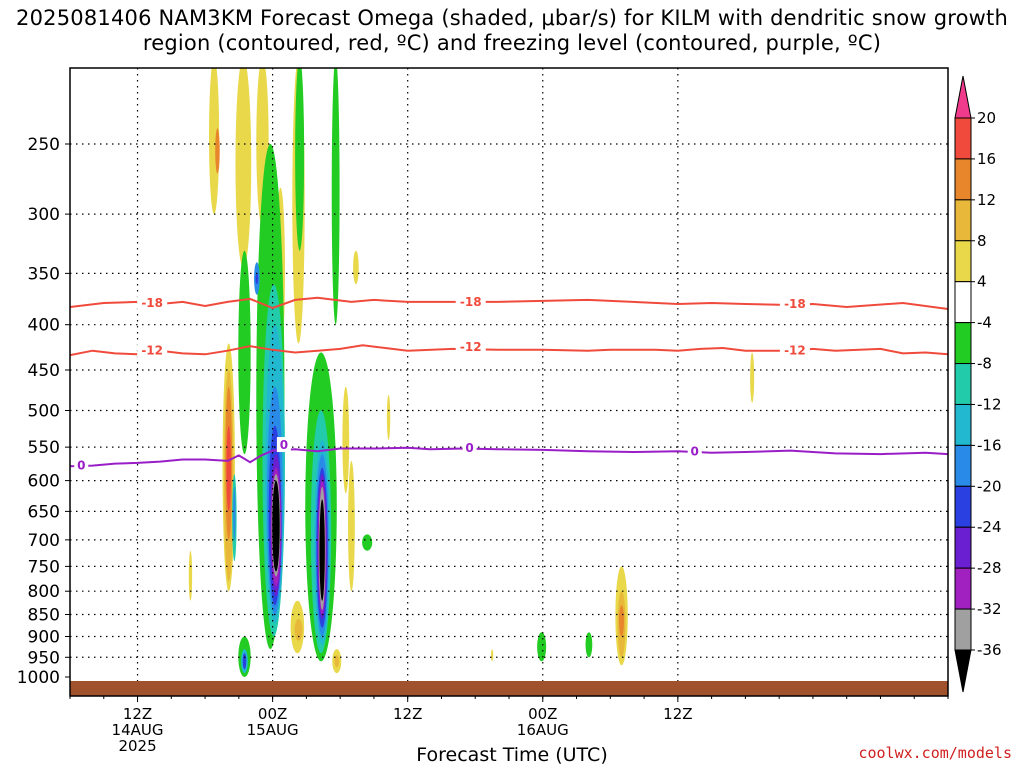 This screenshot has width=1024, height=768. I want to click on y-tick-label: 850, so click(44, 616).